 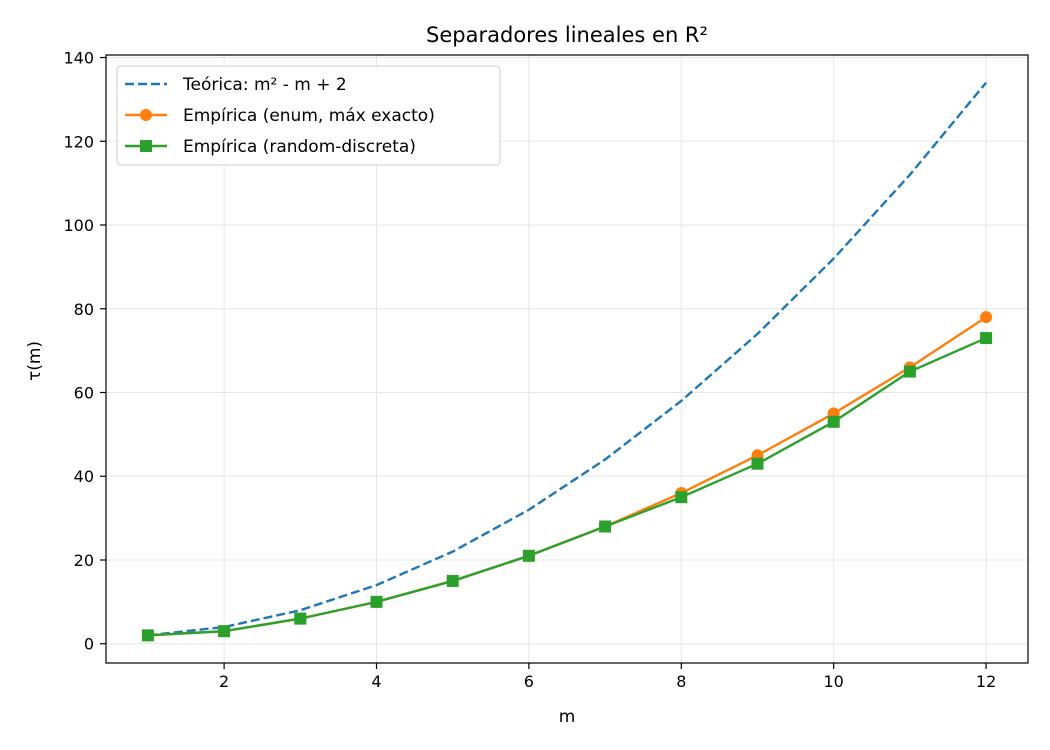 I want to click on x-axis-label: m, so click(x=567, y=717).